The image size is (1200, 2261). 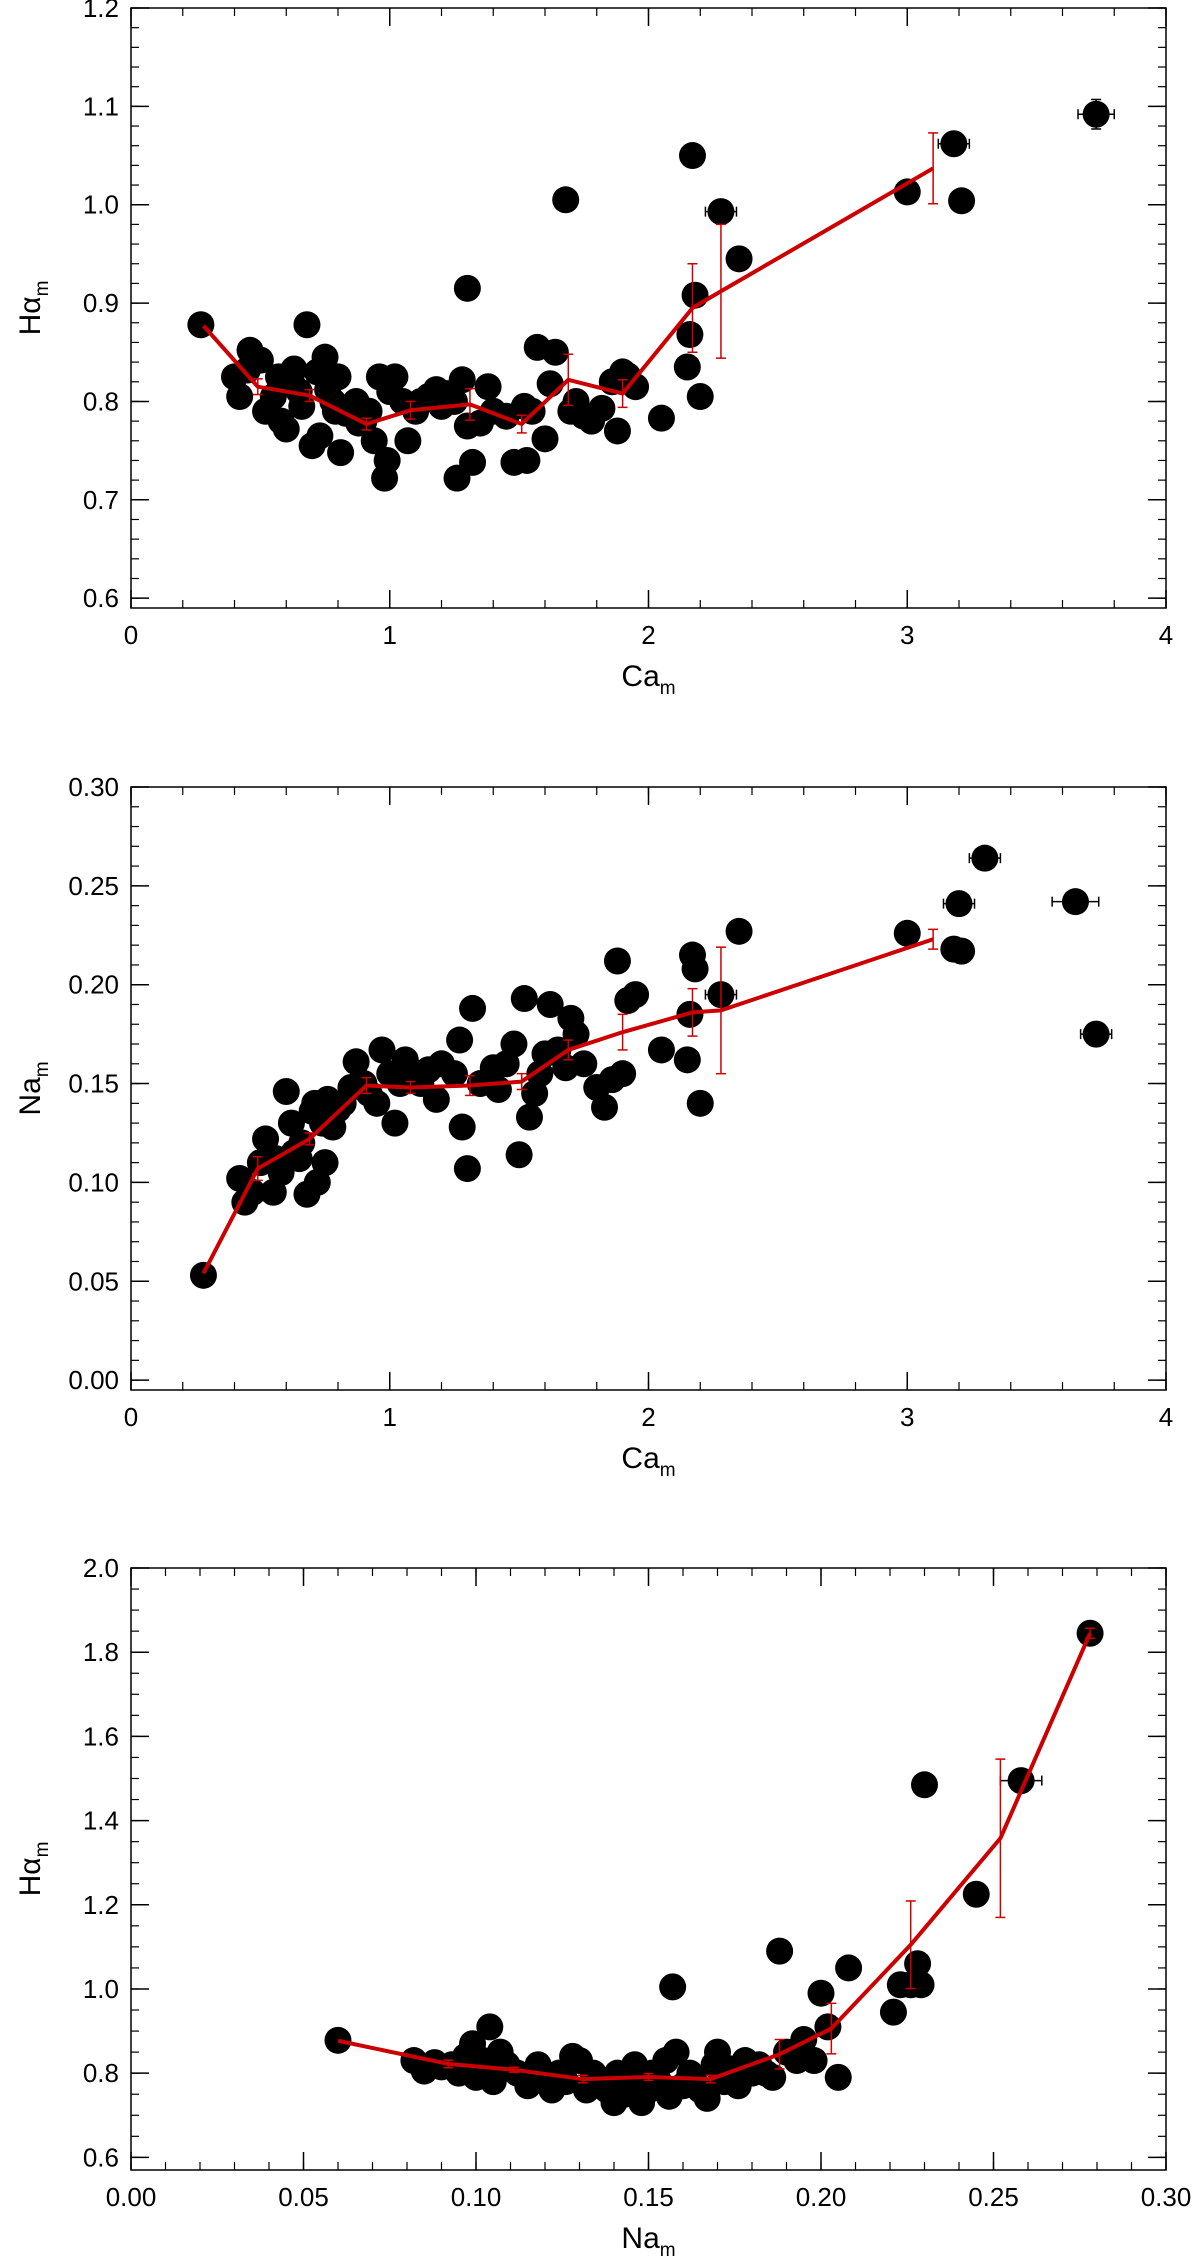 What do you see at coordinates (907, 635) in the screenshot?
I see `x-tick-label: 3` at bounding box center [907, 635].